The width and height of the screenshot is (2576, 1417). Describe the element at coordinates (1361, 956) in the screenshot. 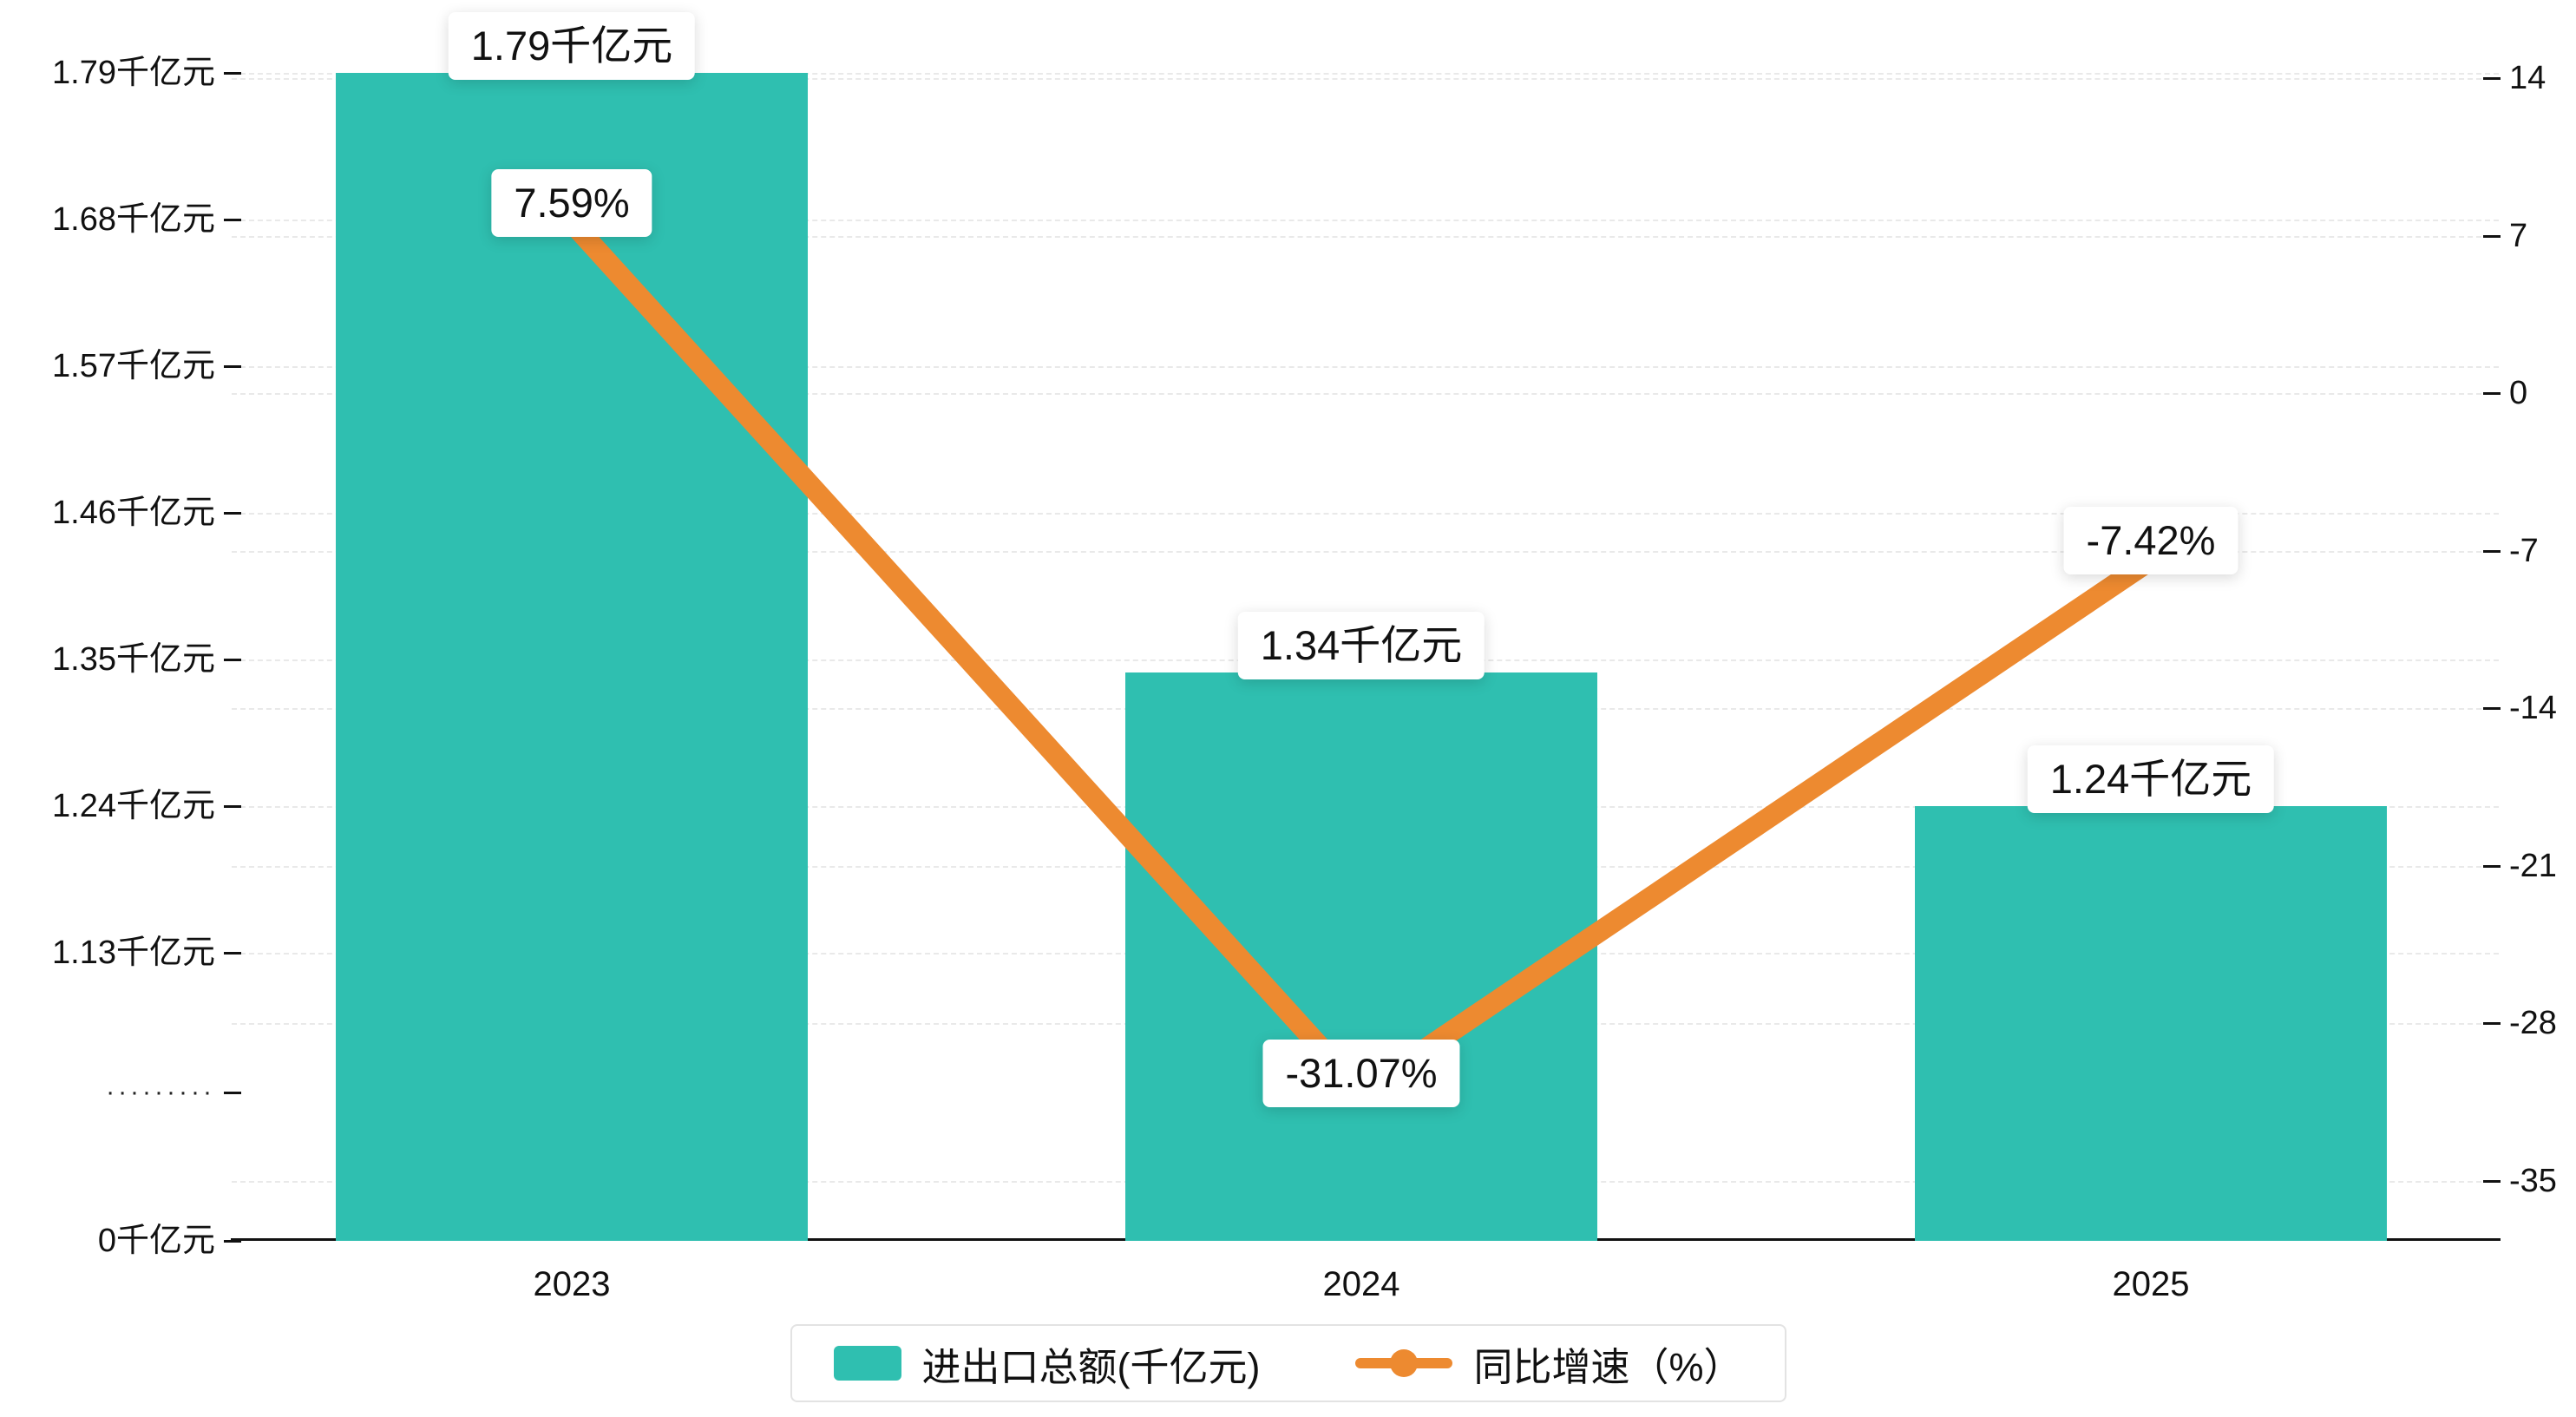

I see `bar-2024` at that location.